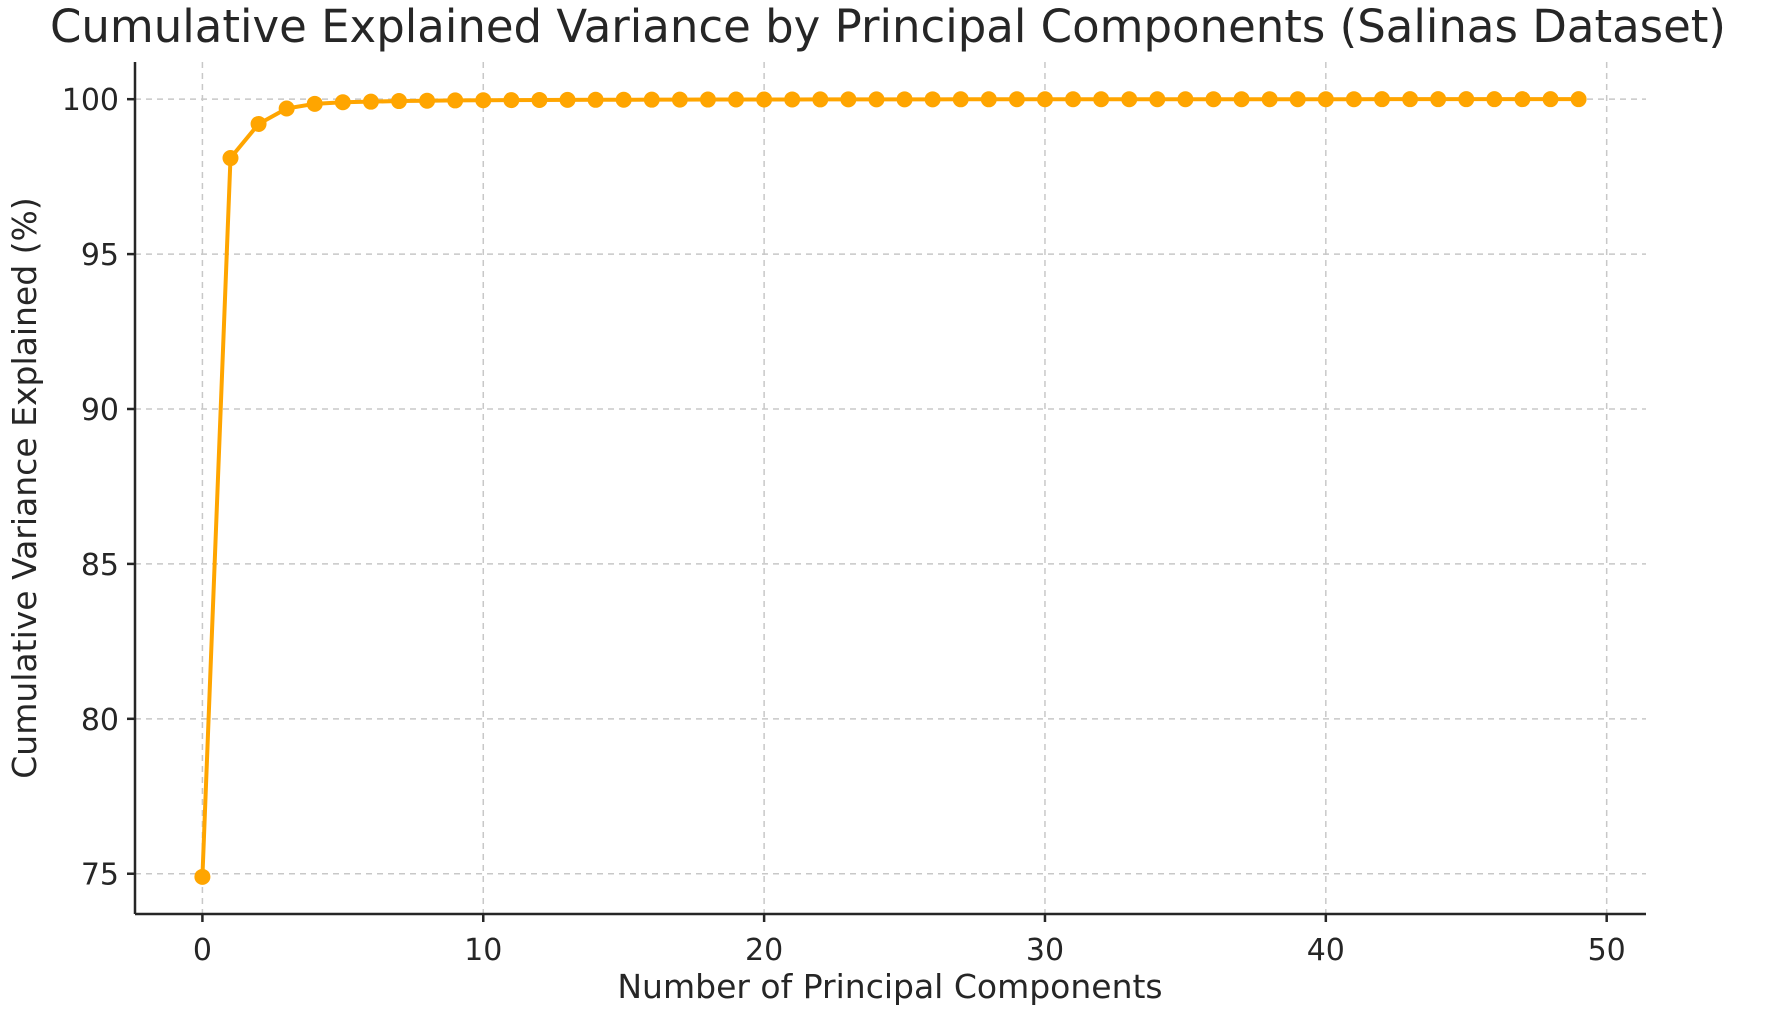  What do you see at coordinates (24, 488) in the screenshot?
I see `y-axis-label: Cumulative Variance Explained (%)` at bounding box center [24, 488].